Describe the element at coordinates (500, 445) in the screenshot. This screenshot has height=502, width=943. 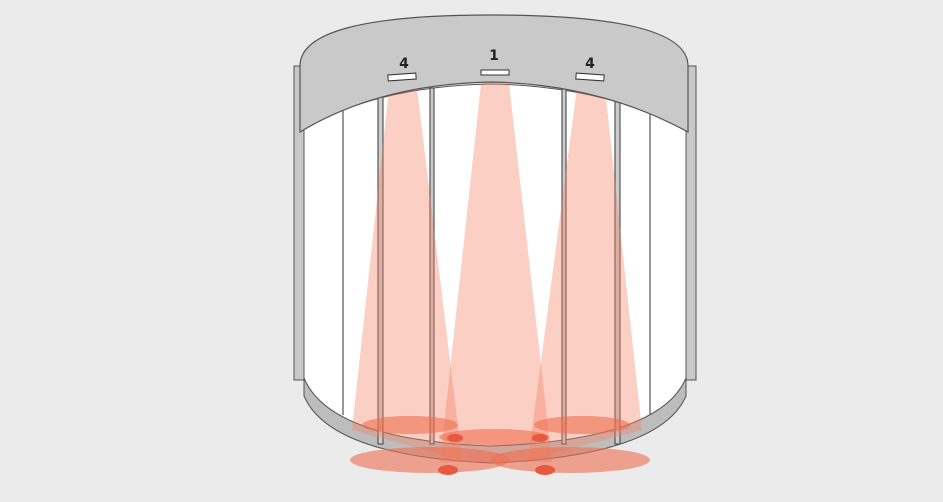
I see `spots` at that location.